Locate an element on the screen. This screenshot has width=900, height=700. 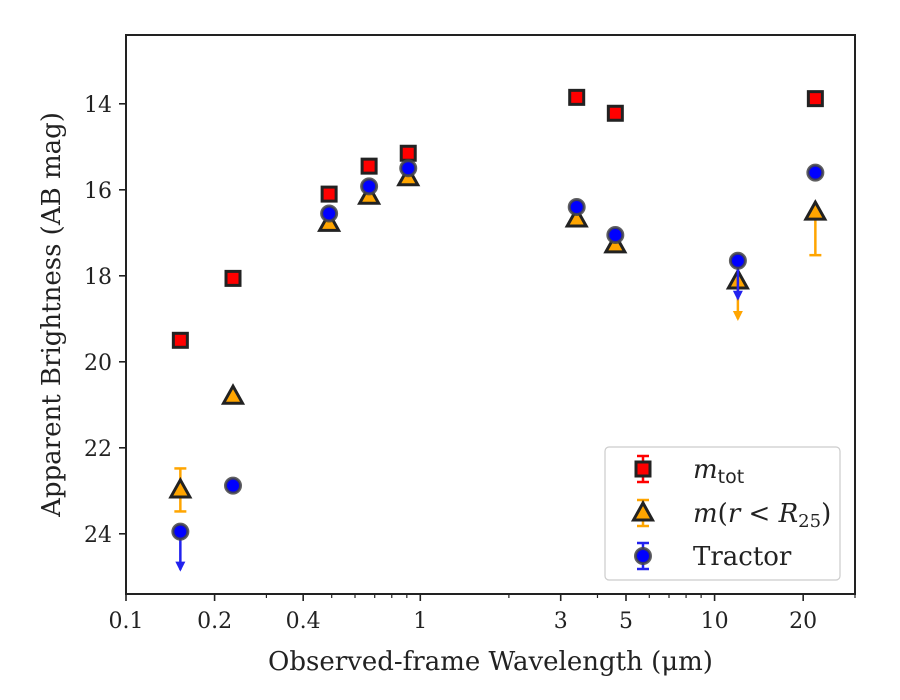
y-tick-label: 20 is located at coordinates (98, 363).